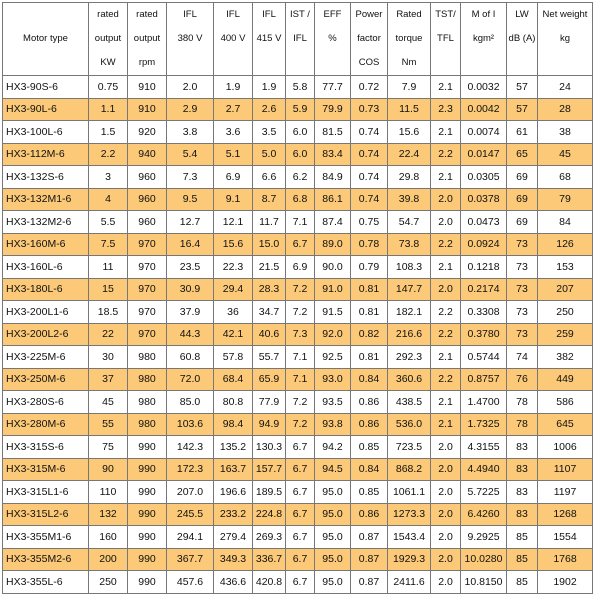  Describe the element at coordinates (147, 87) in the screenshot. I see `value-cell: 910` at that location.